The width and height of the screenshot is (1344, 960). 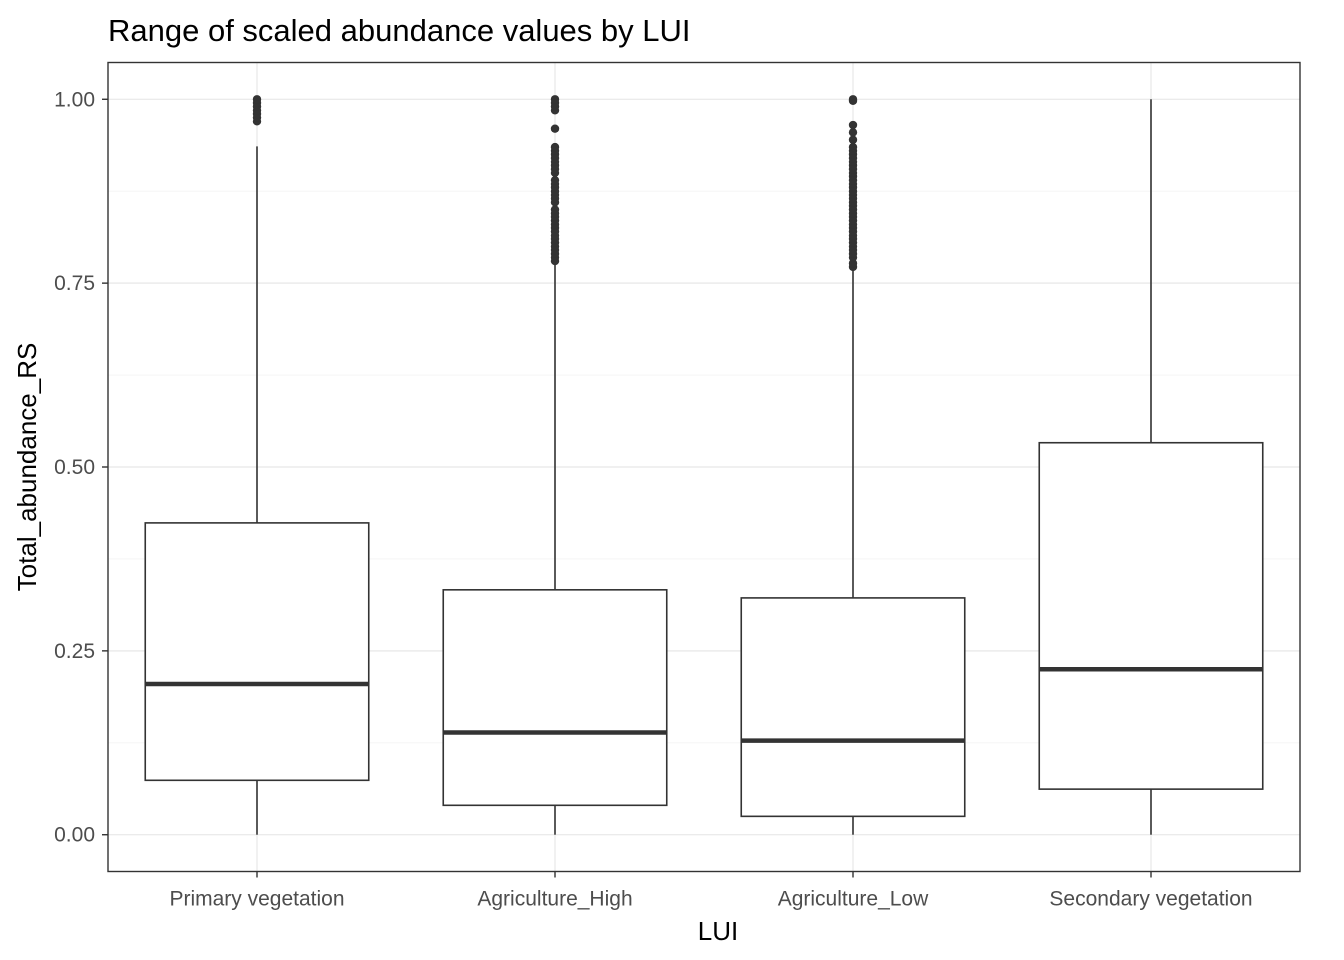 I want to click on y-tick-label: 0.00, so click(x=74, y=835).